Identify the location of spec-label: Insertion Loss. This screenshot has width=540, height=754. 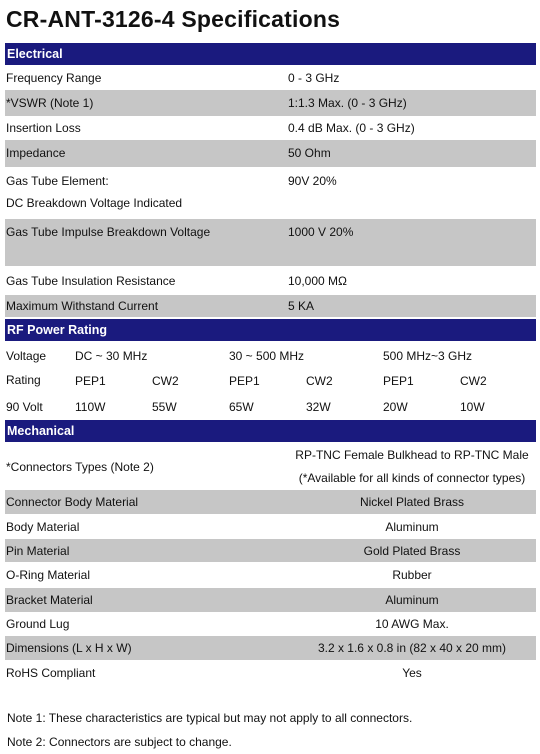
(43, 128).